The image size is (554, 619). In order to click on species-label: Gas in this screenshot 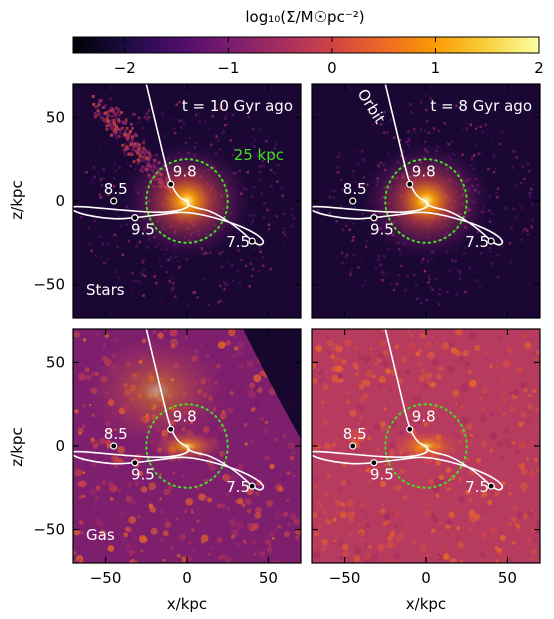, I will do `click(100, 535)`.